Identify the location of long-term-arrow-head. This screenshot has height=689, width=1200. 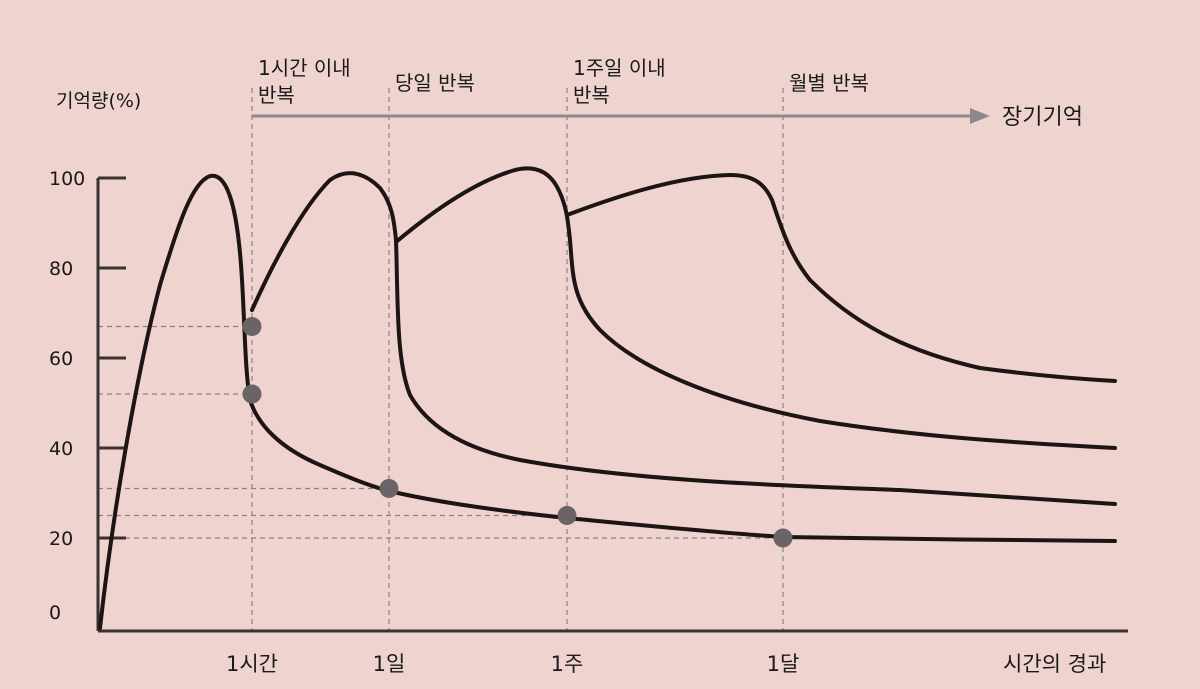
(980, 116).